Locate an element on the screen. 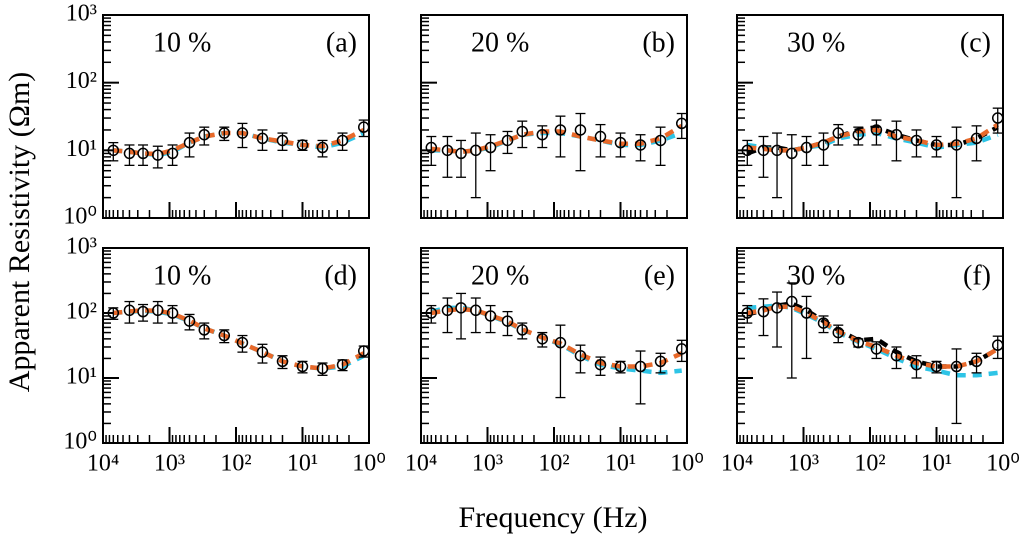  panel-label: (f) is located at coordinates (977, 275).